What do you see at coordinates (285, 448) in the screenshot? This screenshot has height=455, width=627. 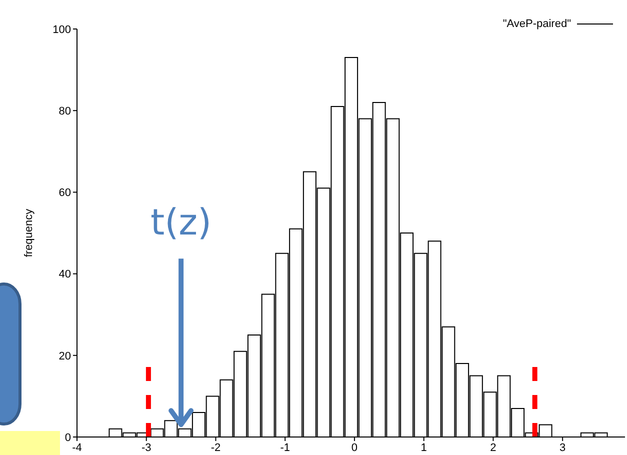 I see `x-tick-label: -1` at bounding box center [285, 448].